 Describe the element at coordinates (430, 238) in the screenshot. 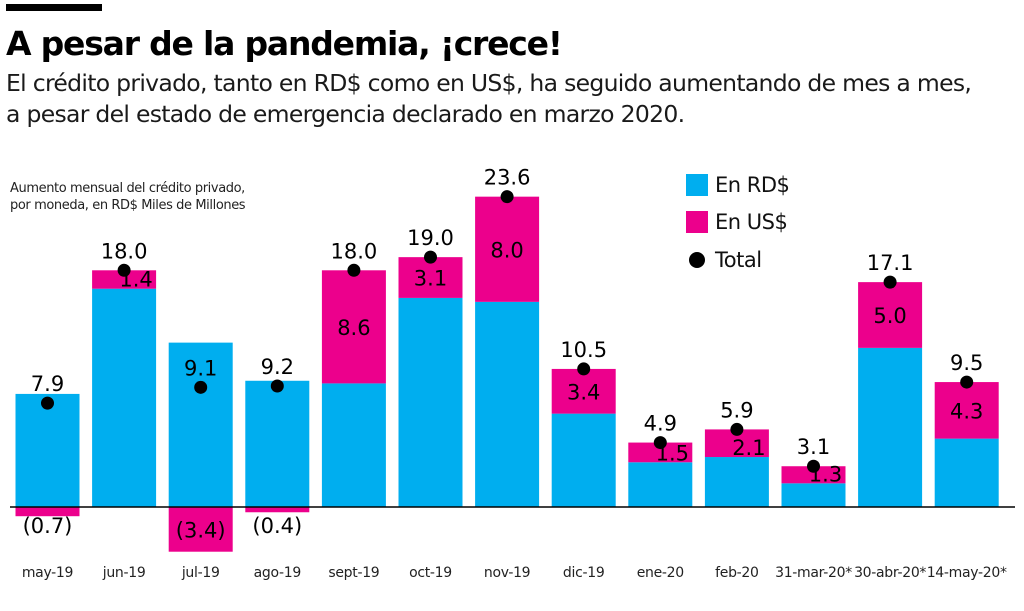

I see `total-value-label: 19.0` at that location.